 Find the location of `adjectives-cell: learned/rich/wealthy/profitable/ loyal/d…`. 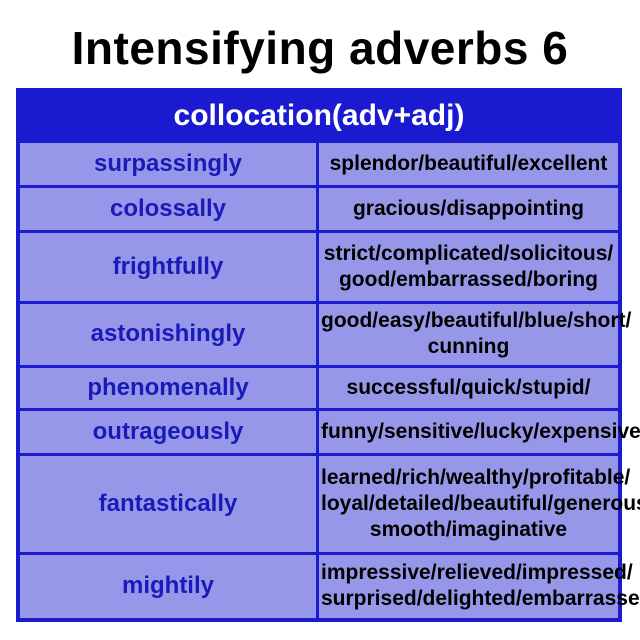

adjectives-cell: learned/rich/wealthy/profitable/ loyal/d… is located at coordinates (479, 502).